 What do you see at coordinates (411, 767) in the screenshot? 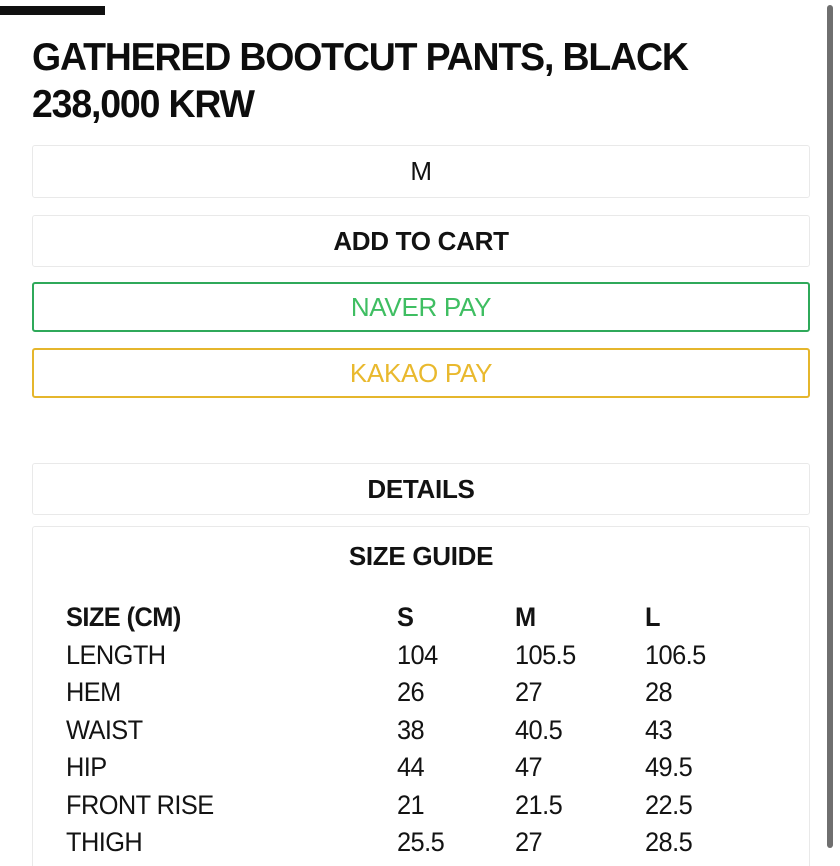
I see `row-value-s: 44` at bounding box center [411, 767].